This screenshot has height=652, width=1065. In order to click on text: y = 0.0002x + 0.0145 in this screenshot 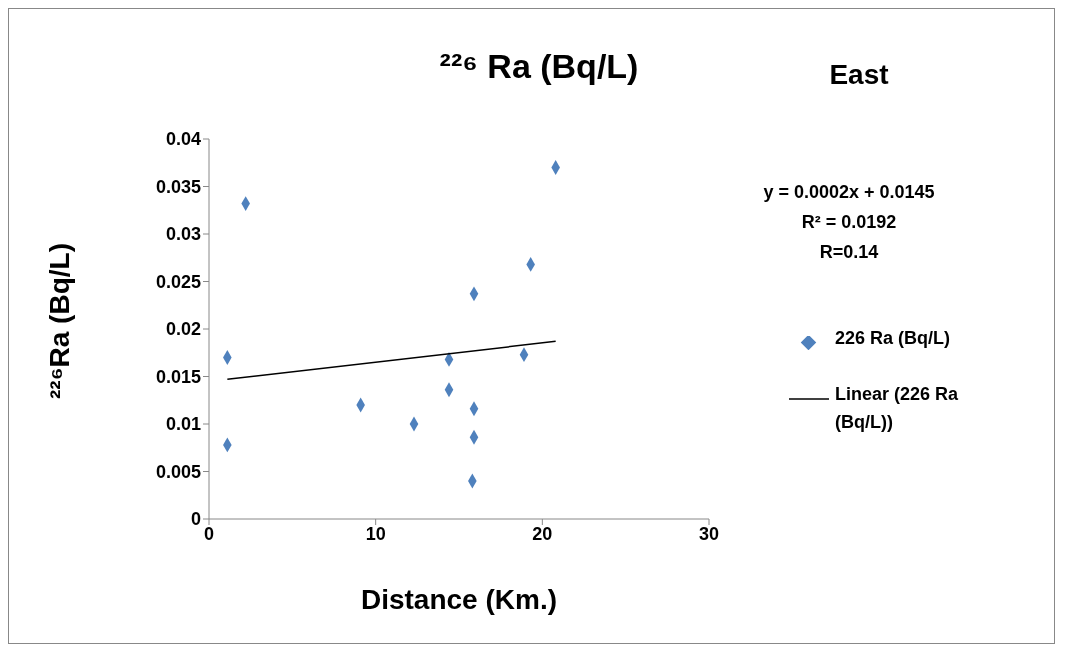, I will do `click(849, 192)`.